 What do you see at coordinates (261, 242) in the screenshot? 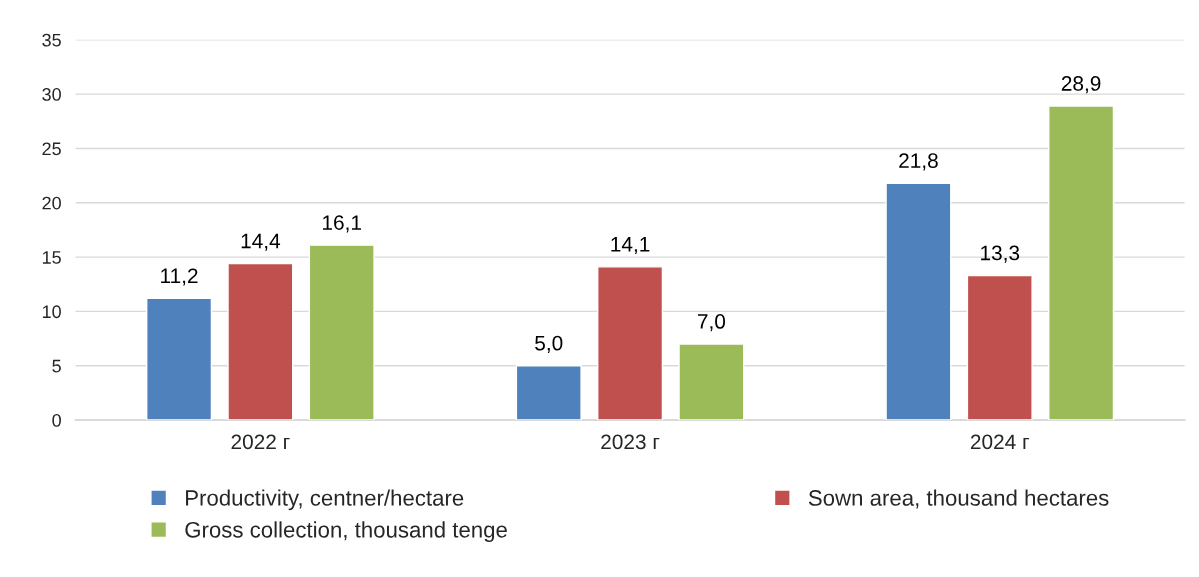
I see `data-label: 14,4` at bounding box center [261, 242].